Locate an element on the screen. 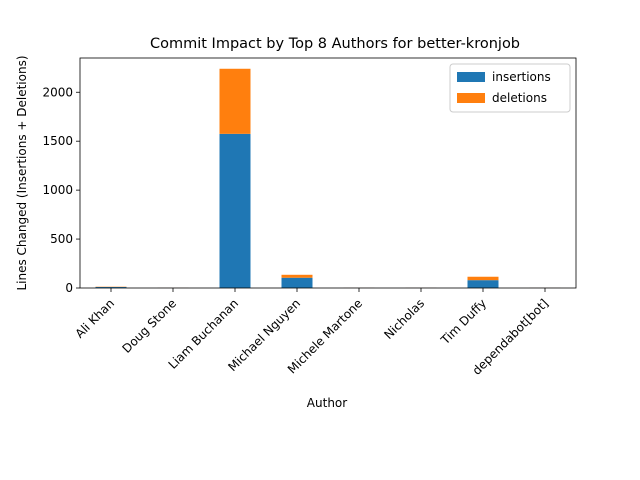 This screenshot has height=480, width=640. legend: insertions deletions is located at coordinates (510, 88).